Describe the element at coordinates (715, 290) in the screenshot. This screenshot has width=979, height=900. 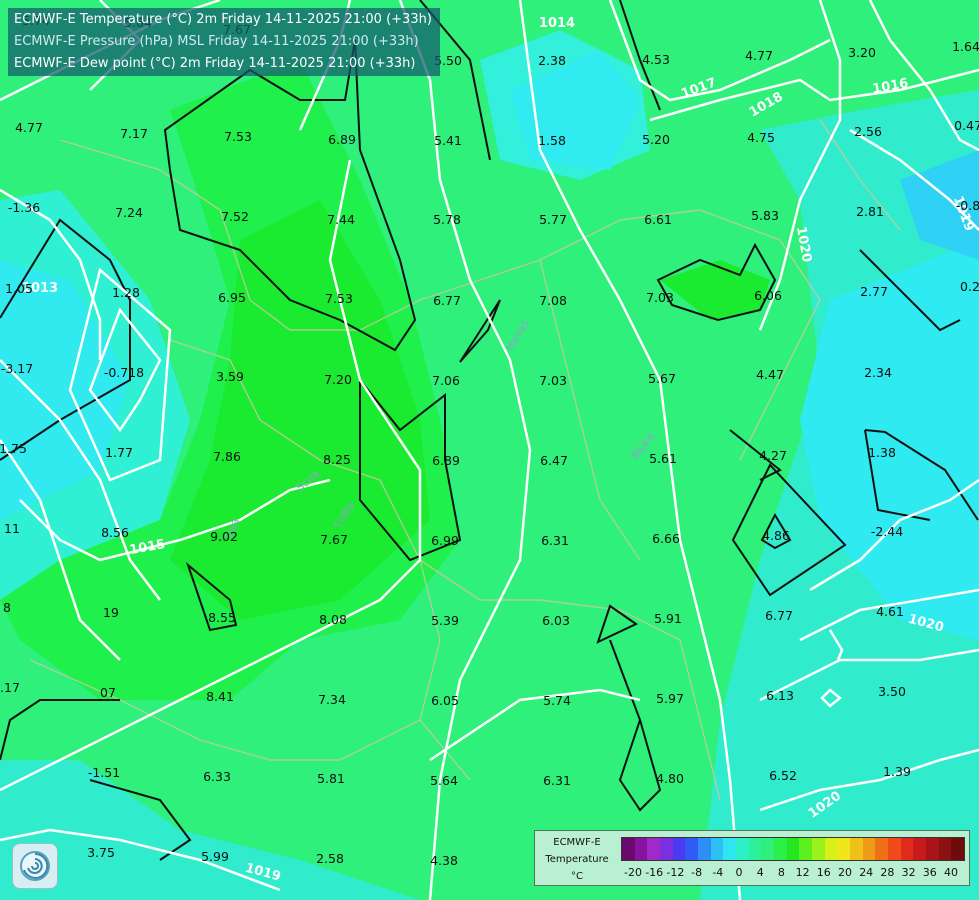
I see `warm-cell-northeast` at that location.